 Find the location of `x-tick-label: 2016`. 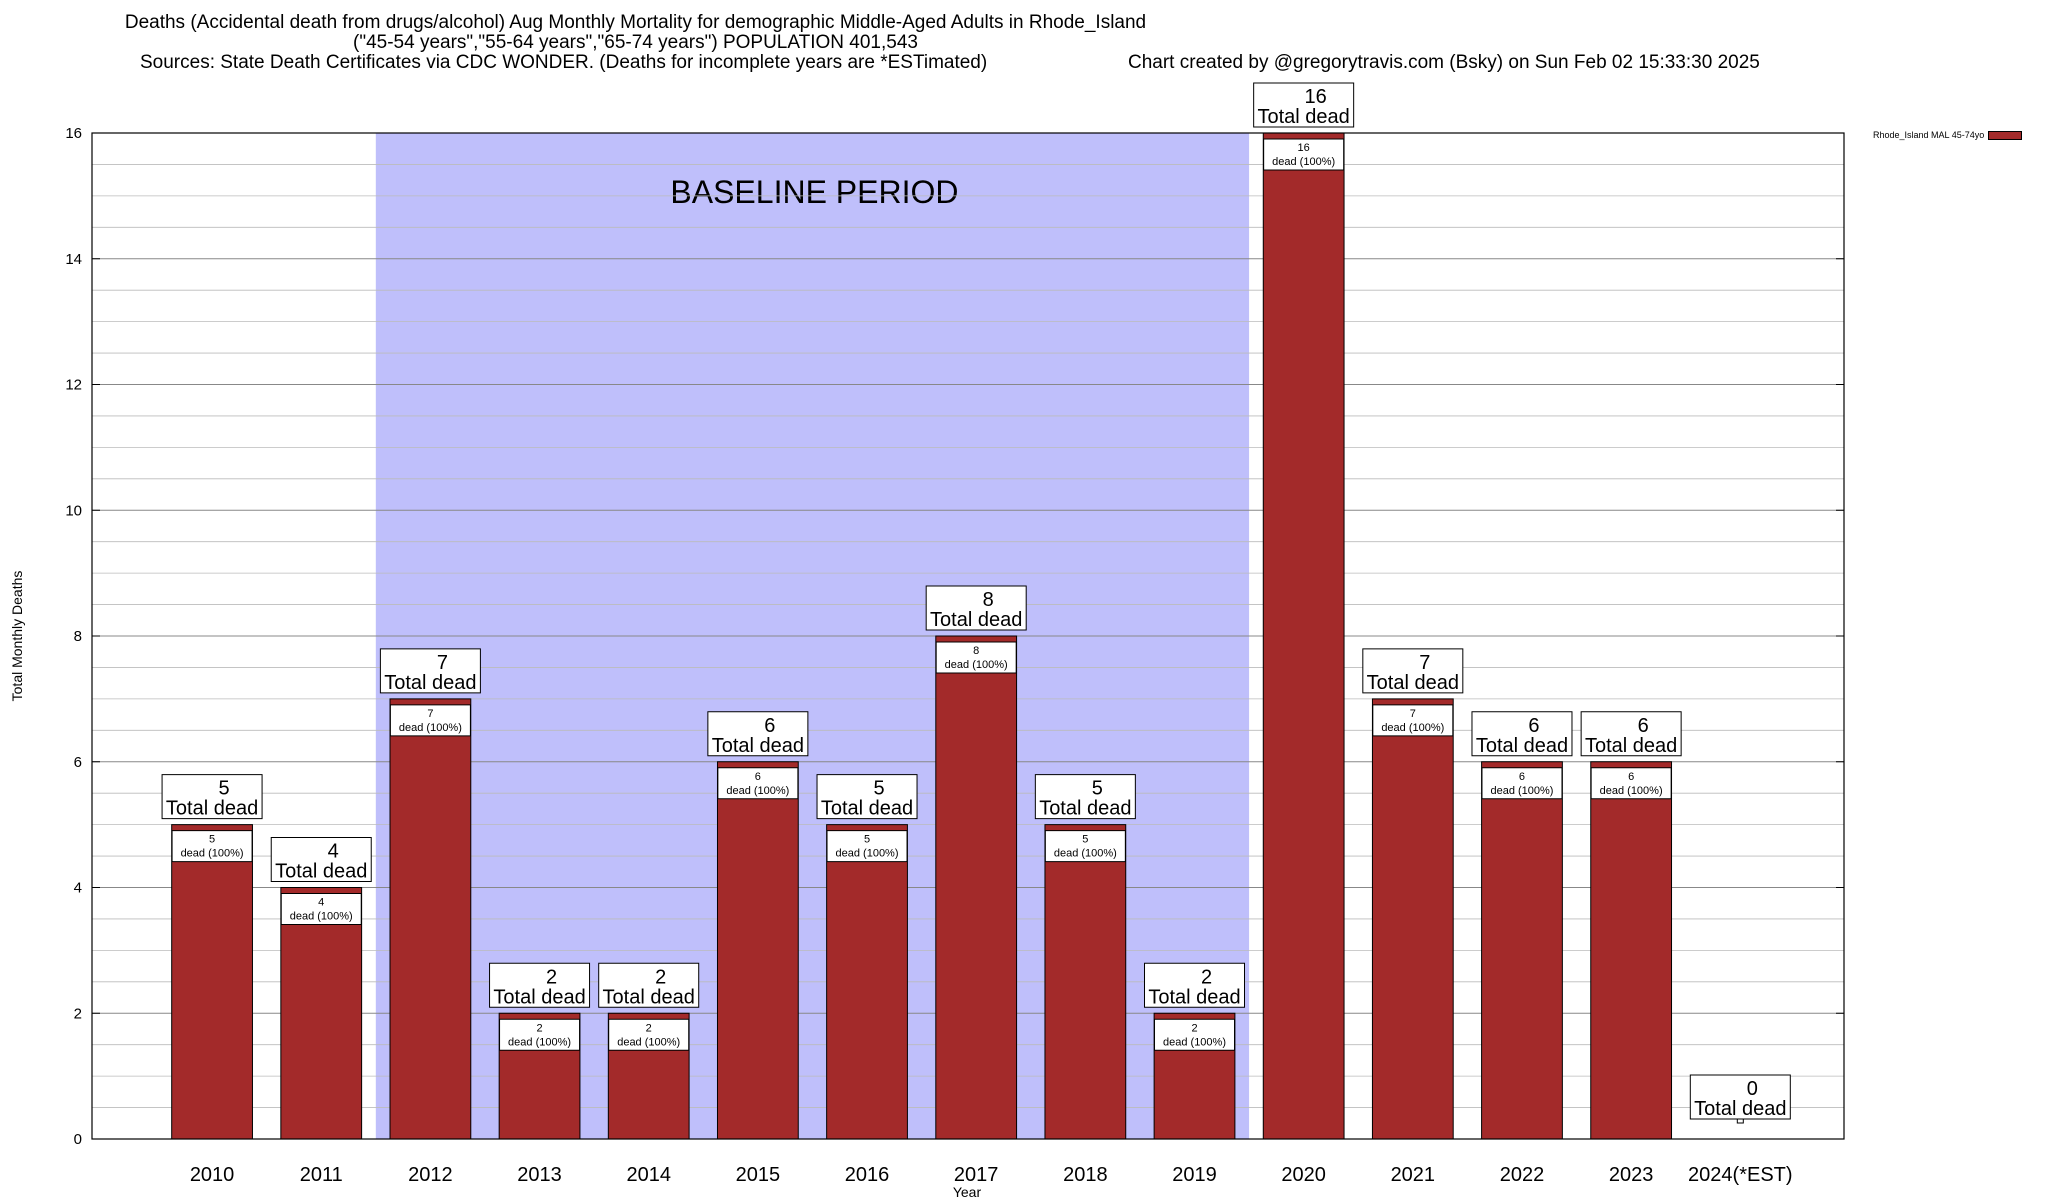

x-tick-label: 2016 is located at coordinates (867, 1175).